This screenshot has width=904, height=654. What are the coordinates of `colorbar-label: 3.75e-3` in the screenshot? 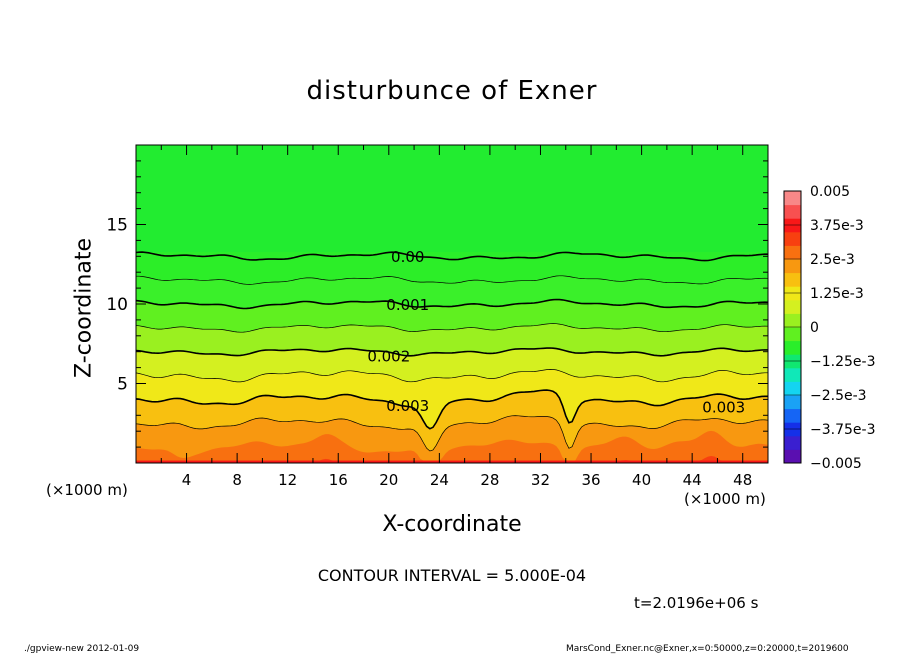 It's located at (837, 226).